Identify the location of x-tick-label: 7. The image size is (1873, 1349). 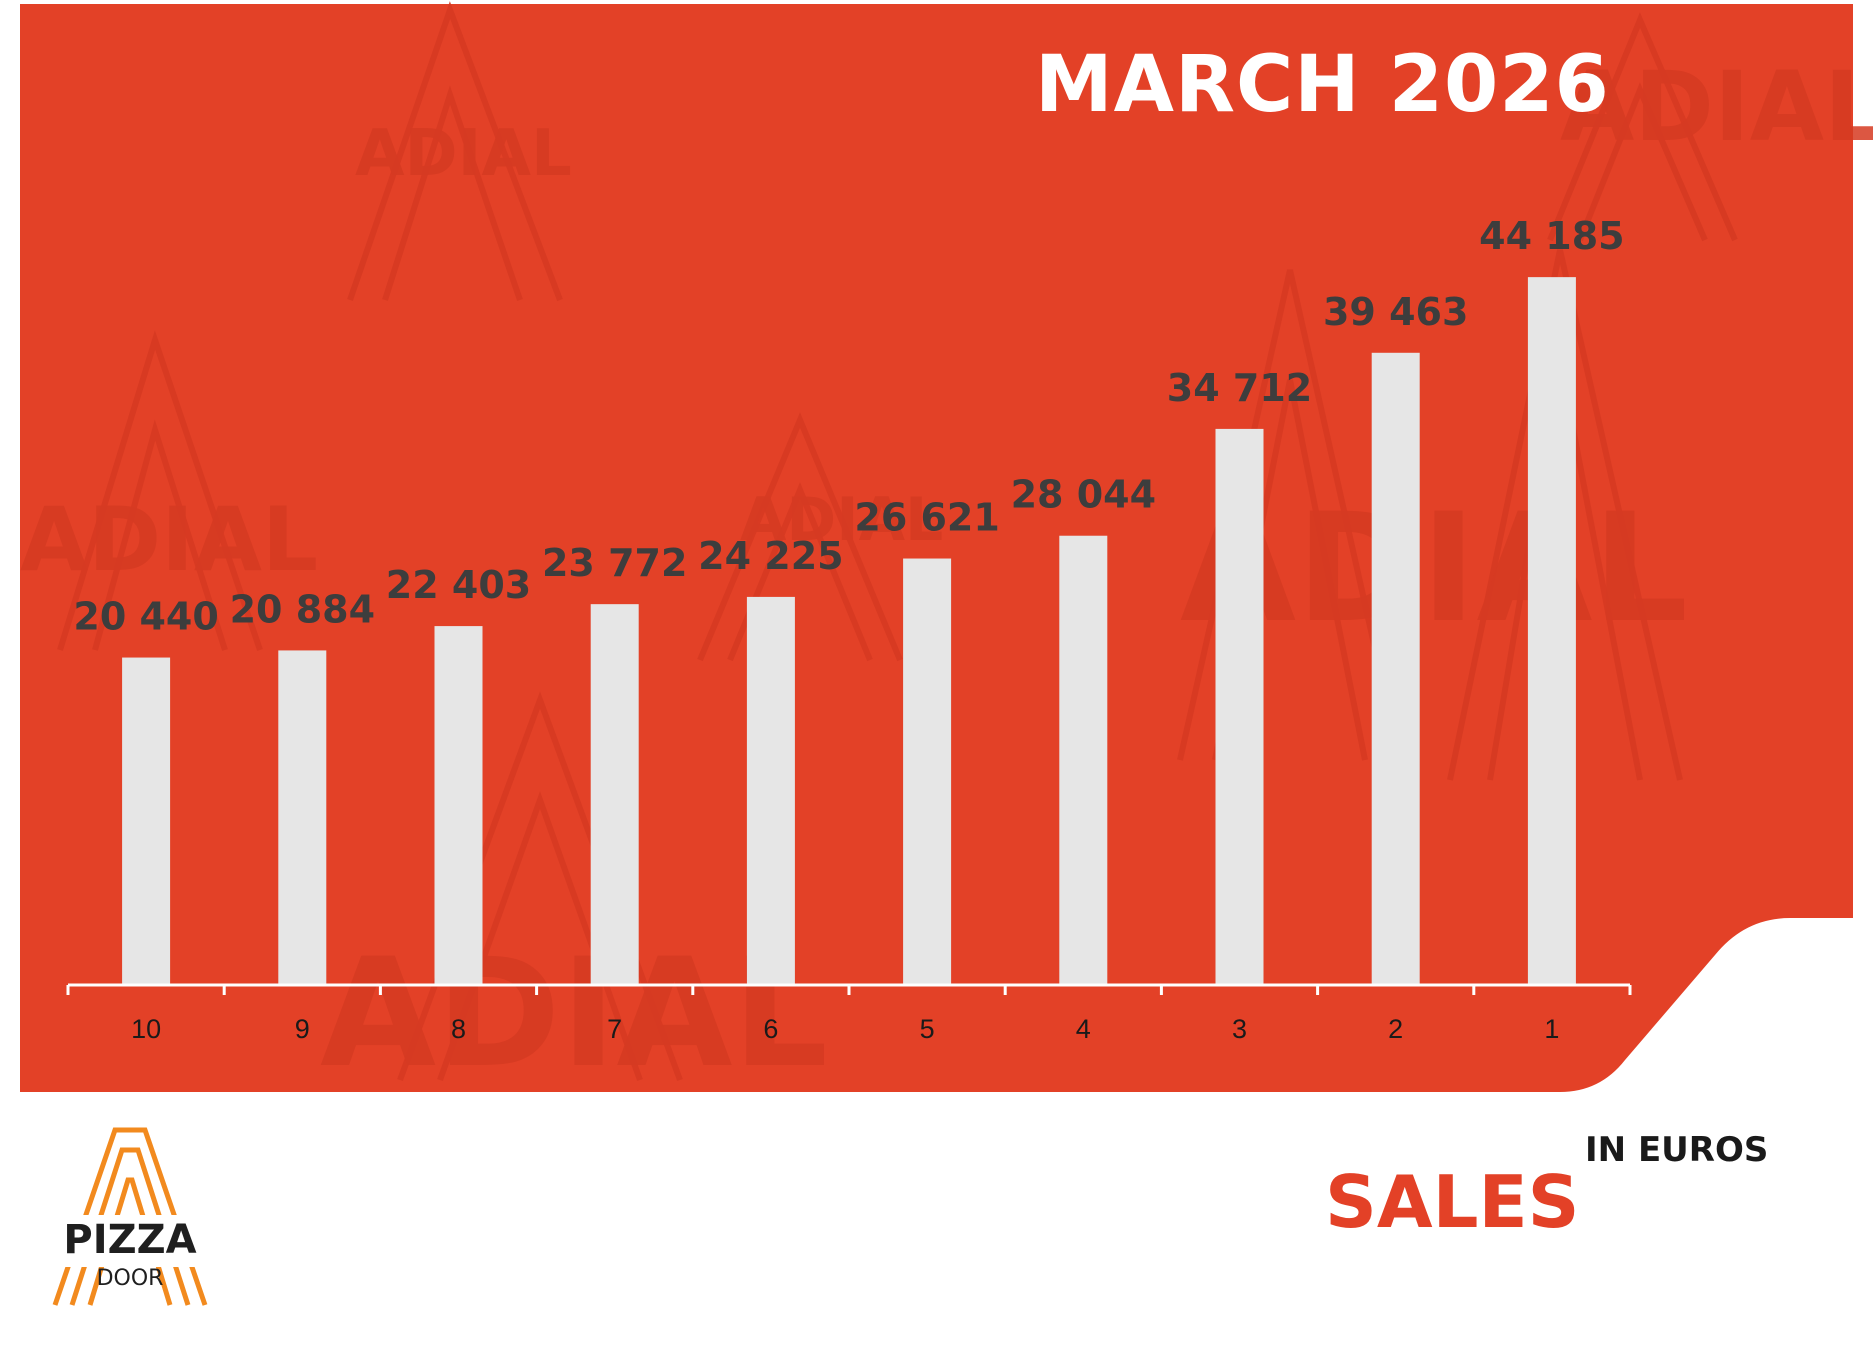
(614, 1029).